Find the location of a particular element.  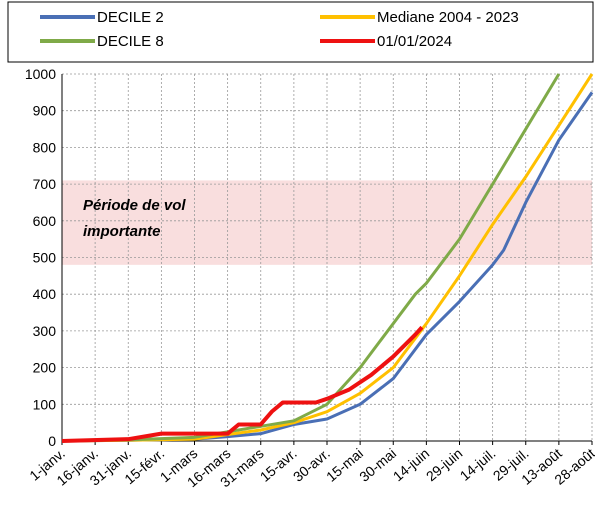

y-tick-label: 1000 is located at coordinates (40, 74).